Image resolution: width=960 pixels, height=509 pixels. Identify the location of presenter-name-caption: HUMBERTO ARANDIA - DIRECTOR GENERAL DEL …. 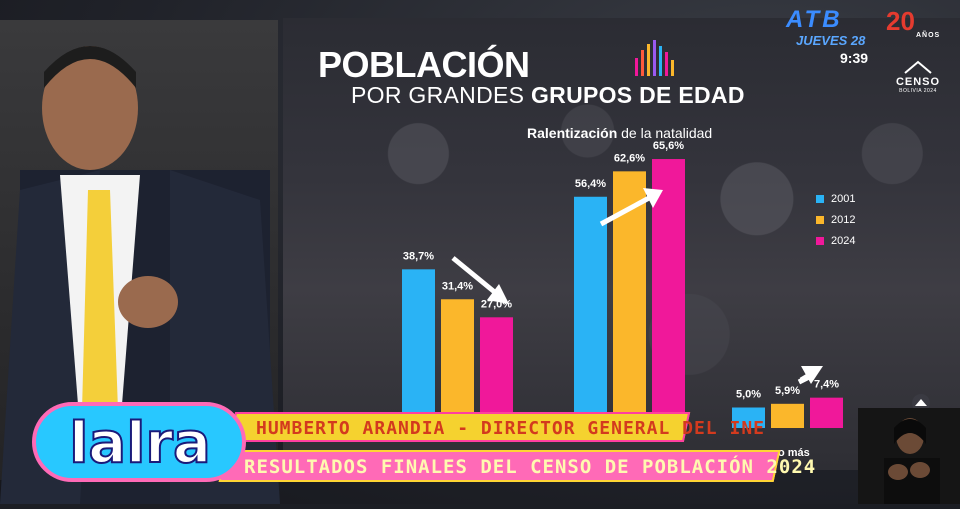
(510, 428).